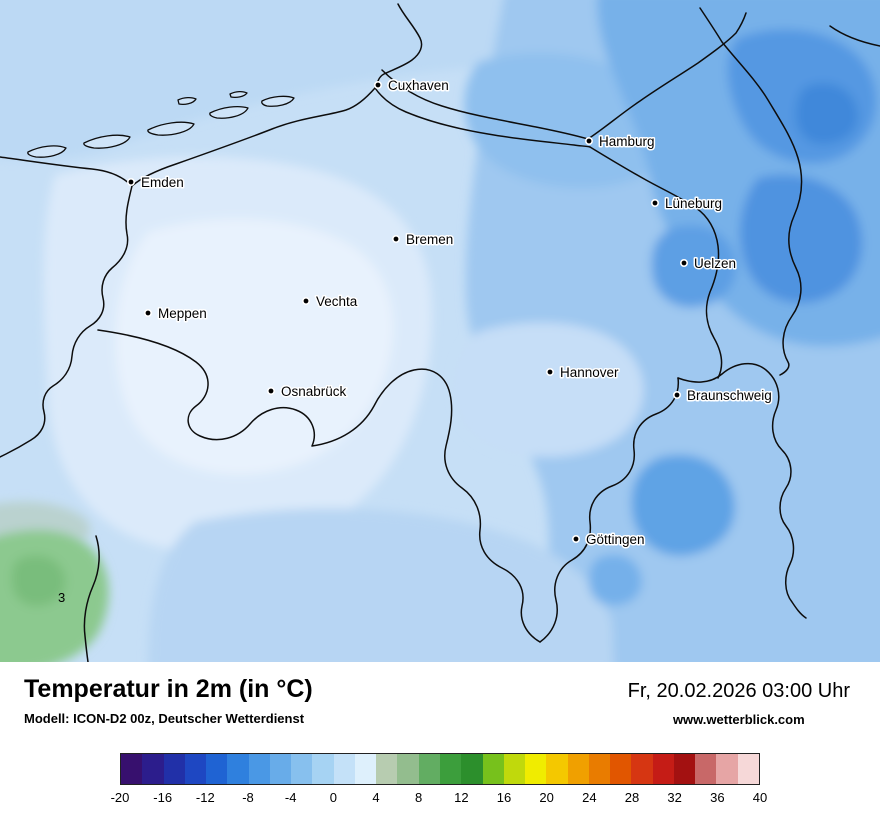 The image size is (880, 830). I want to click on region-goettingen-dark, so click(683, 505).